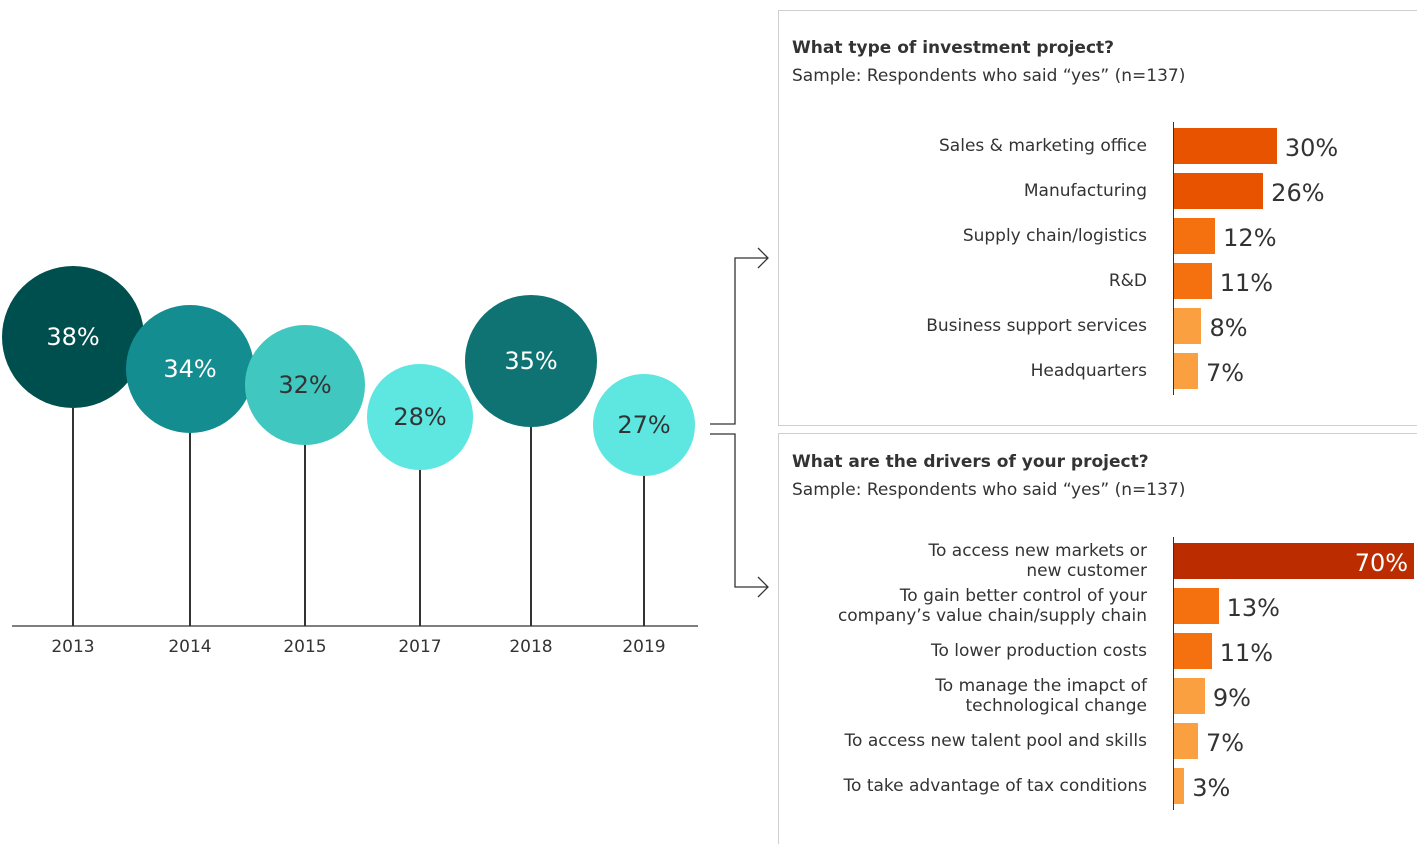 This screenshot has width=1417, height=844. I want to click on x-tick-label: 2013, so click(73, 647).